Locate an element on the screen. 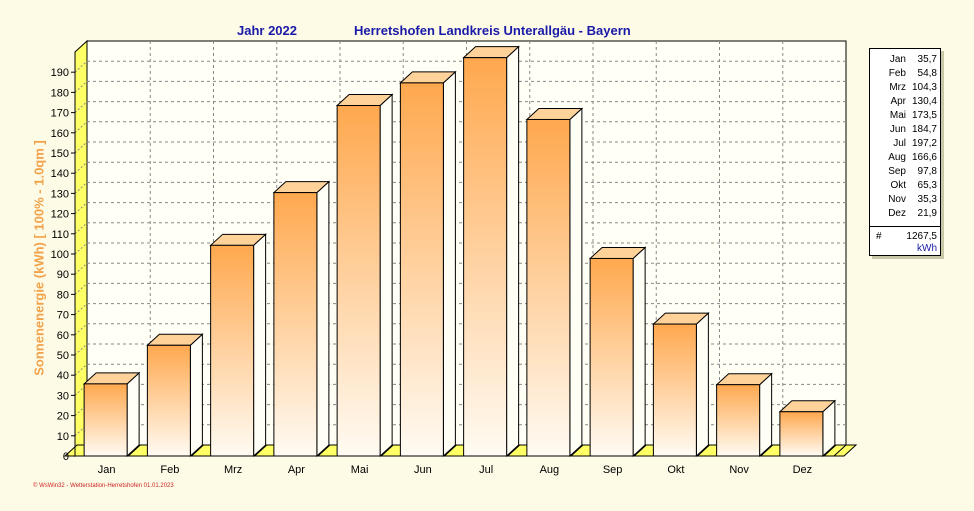 This screenshot has height=511, width=974. legend-row: Sep 97,8 is located at coordinates (905, 173).